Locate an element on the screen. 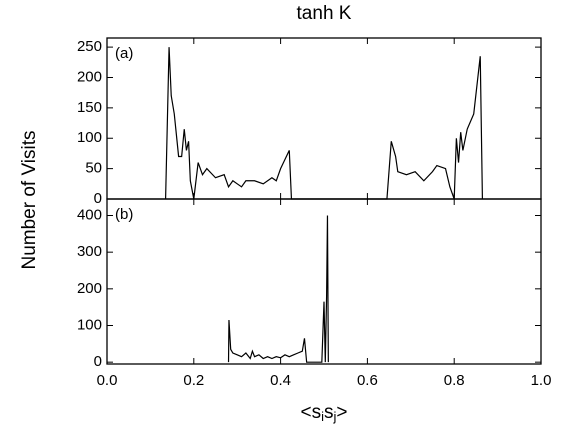 Image resolution: width=574 pixels, height=439 pixels. y-tick-label: 50 is located at coordinates (93, 168).